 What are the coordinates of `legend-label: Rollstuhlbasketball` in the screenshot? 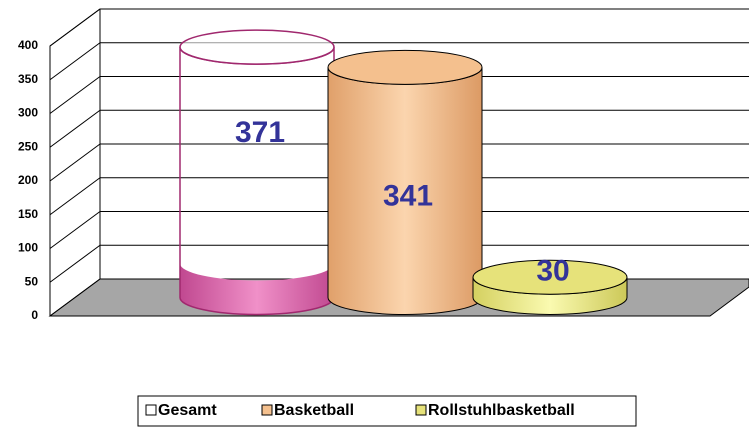 It's located at (501, 410).